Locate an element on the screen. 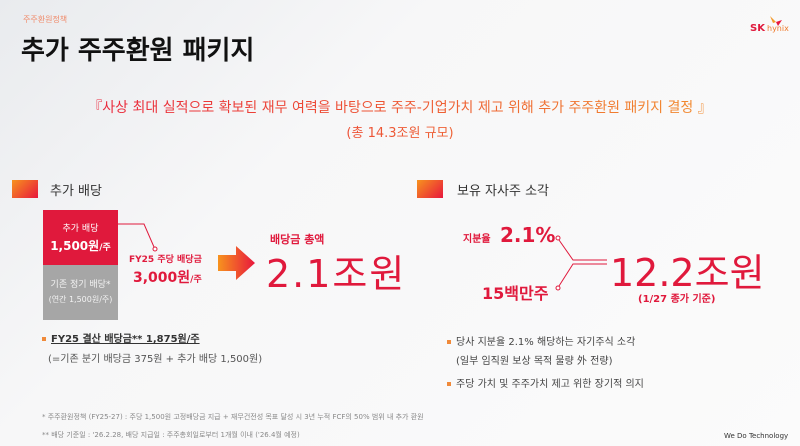 This screenshot has width=800, height=446. regular-dividend-box: 기존 정기 배당* (연간 1,500원/주) is located at coordinates (80, 292).